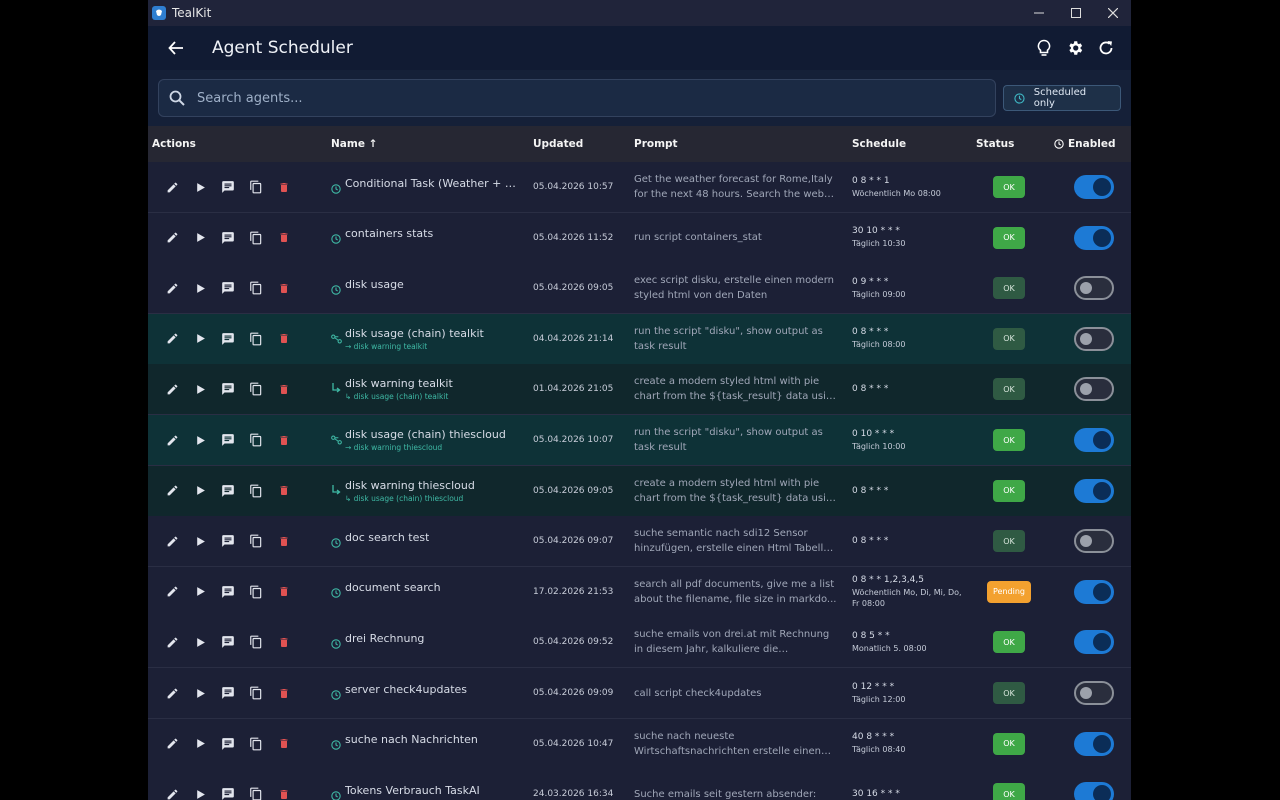 The image size is (1280, 800). I want to click on column-prompt: Prompt, so click(656, 144).